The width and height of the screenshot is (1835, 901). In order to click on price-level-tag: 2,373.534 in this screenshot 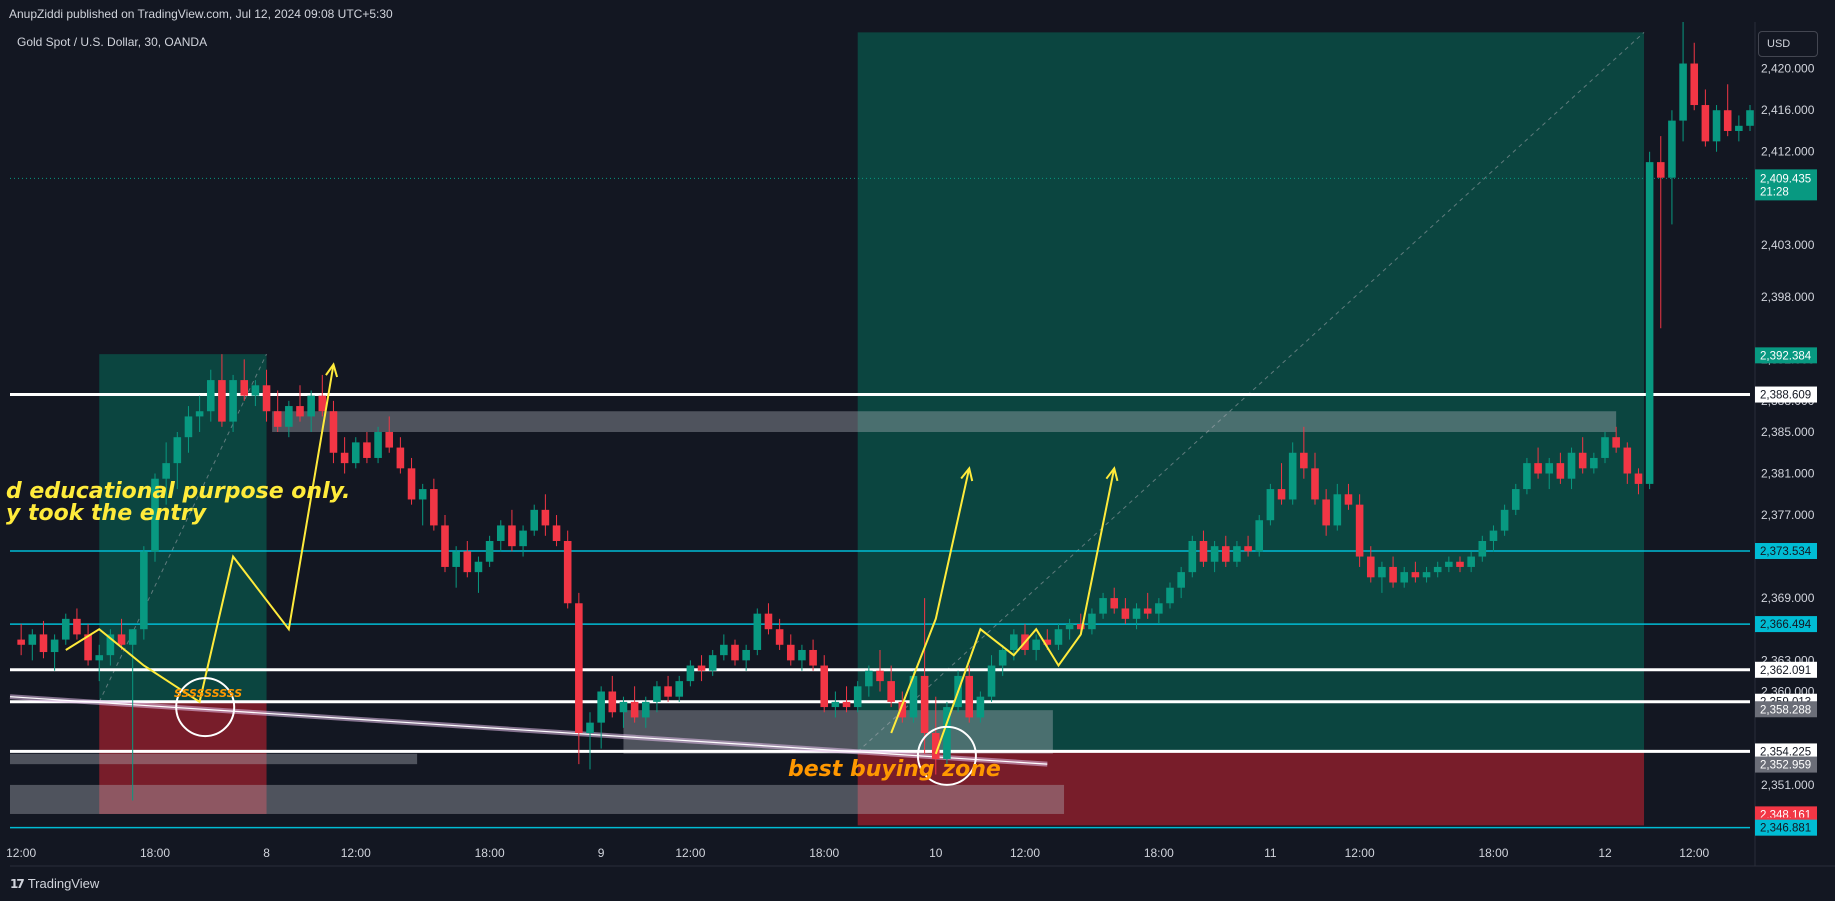, I will do `click(1786, 551)`.